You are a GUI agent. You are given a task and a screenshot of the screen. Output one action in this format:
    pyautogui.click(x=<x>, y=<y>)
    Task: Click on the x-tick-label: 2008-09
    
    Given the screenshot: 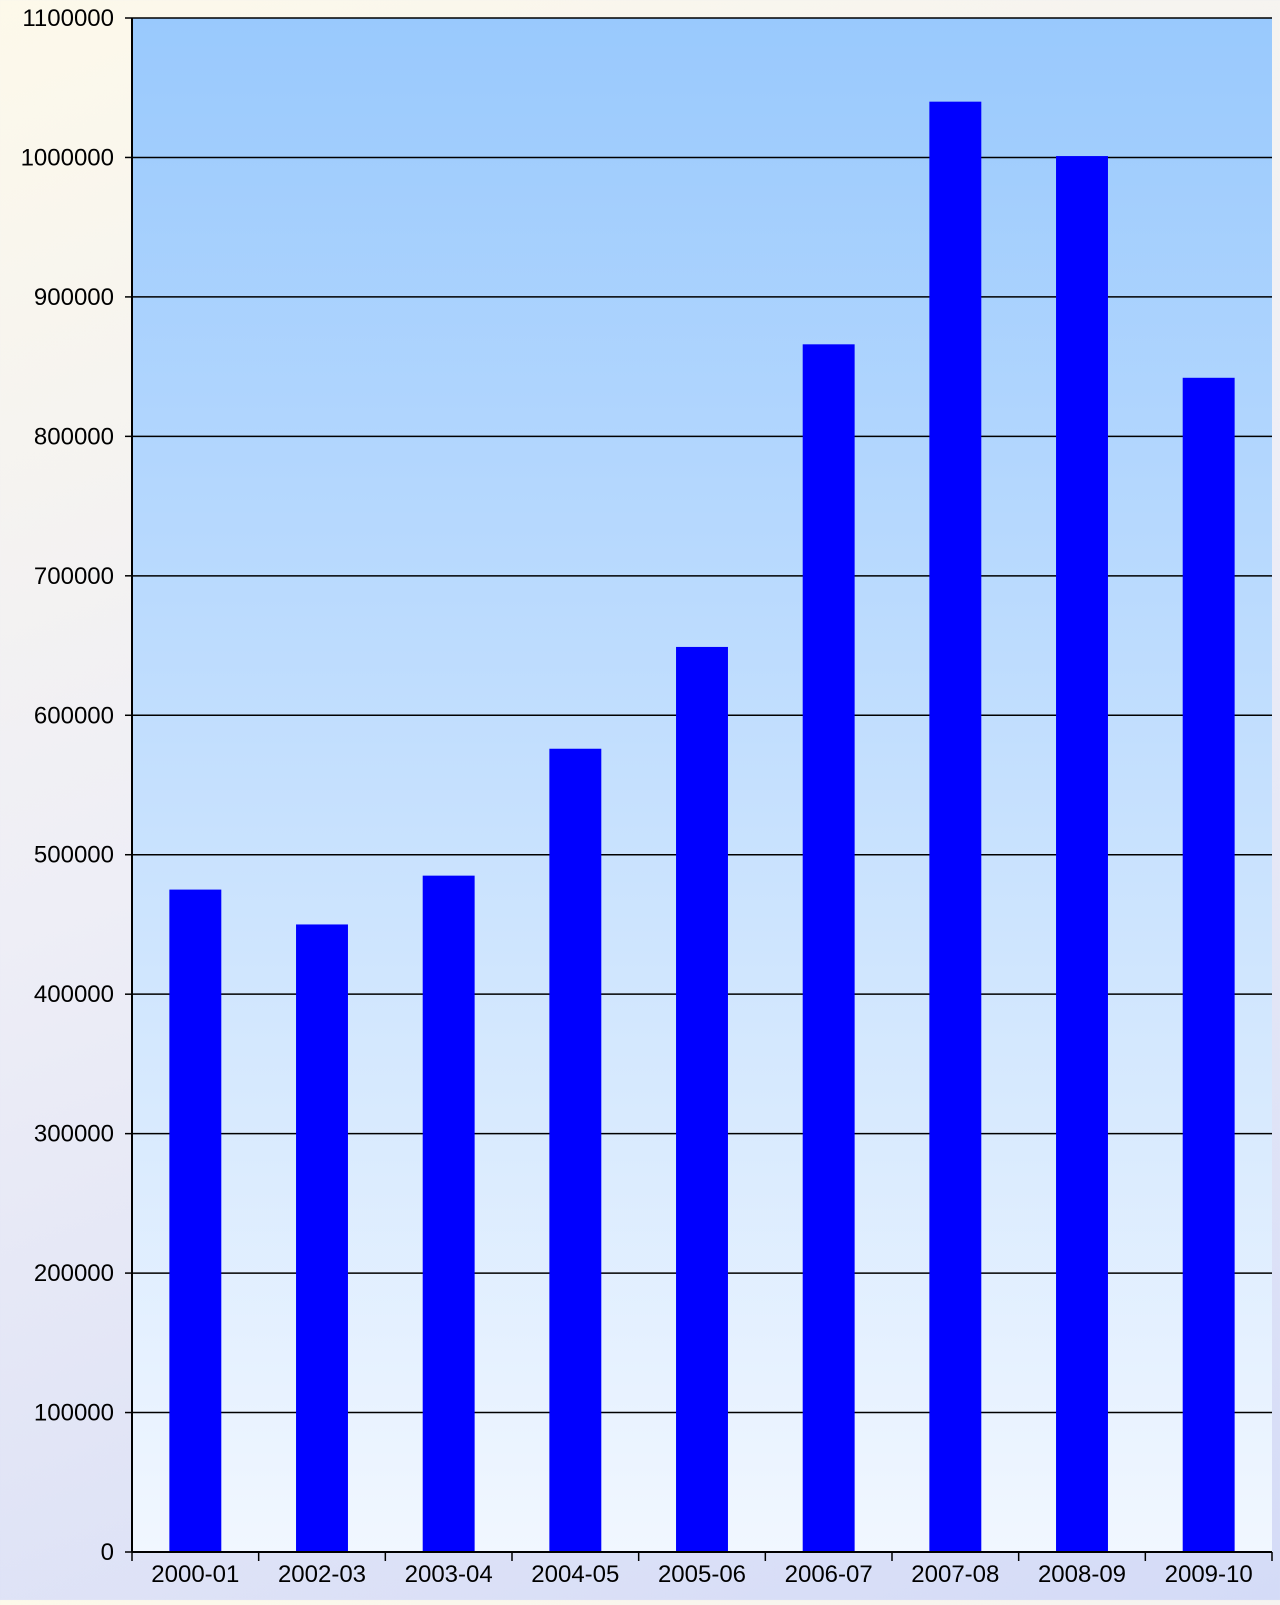 What is the action you would take?
    pyautogui.click(x=1082, y=1574)
    